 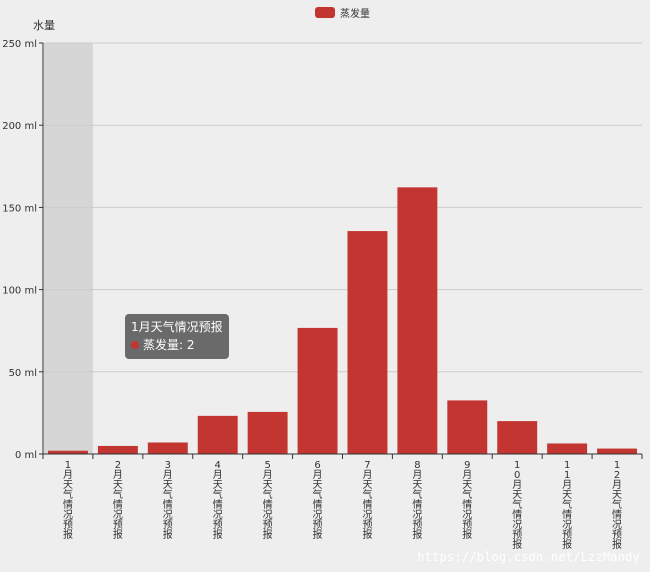 What do you see at coordinates (19, 44) in the screenshot?
I see `y-tick-label: 250 ml` at bounding box center [19, 44].